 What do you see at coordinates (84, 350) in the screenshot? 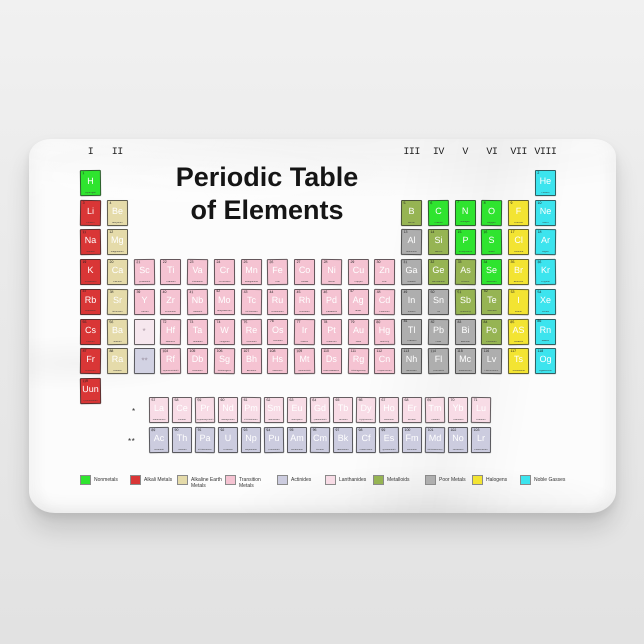
I see `element-number: 87` at bounding box center [84, 350].